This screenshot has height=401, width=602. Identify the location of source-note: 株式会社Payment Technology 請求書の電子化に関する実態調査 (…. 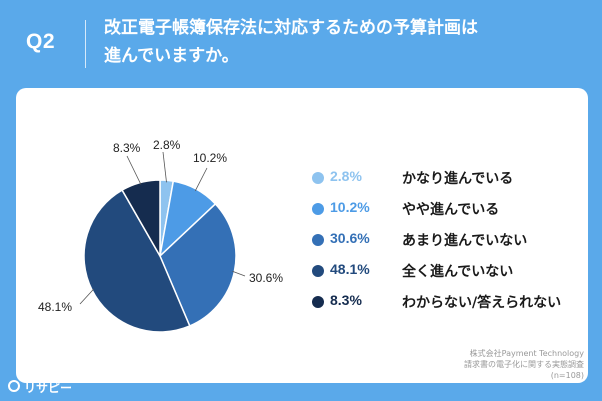
(464, 364).